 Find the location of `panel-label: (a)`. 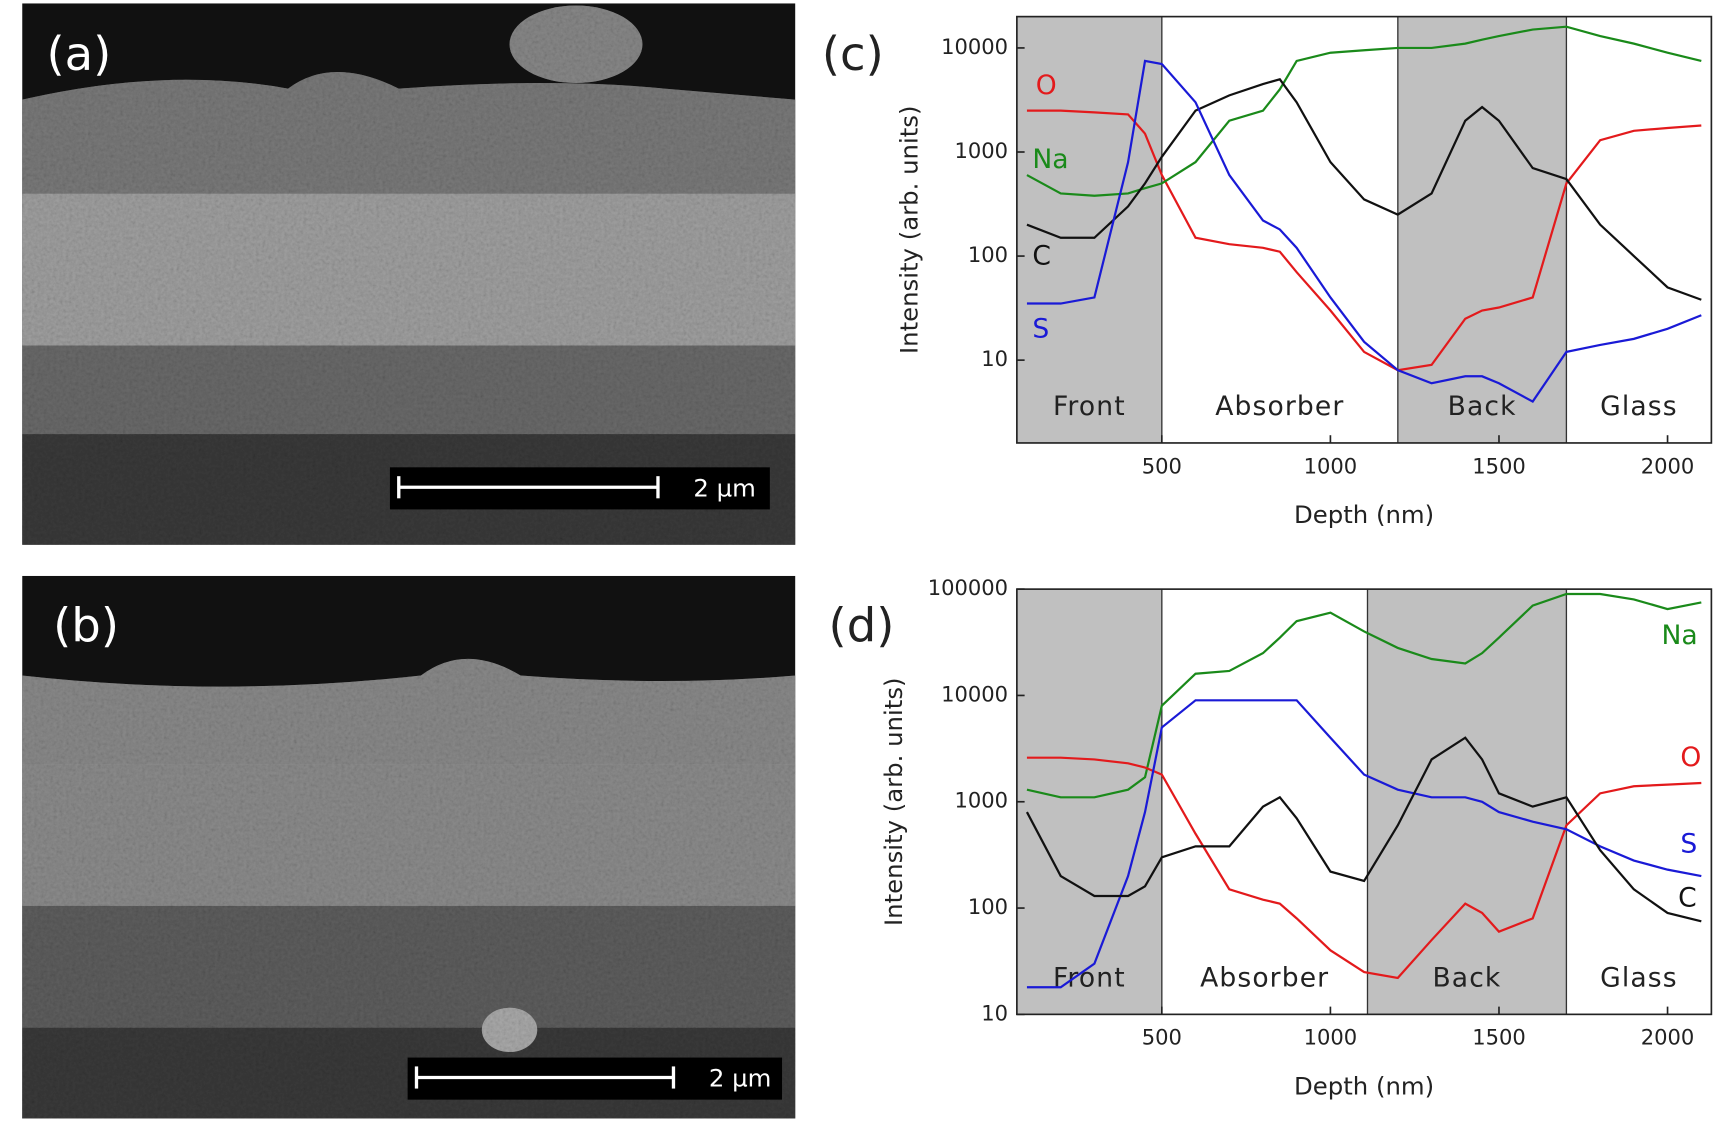

panel-label: (a) is located at coordinates (79, 54).